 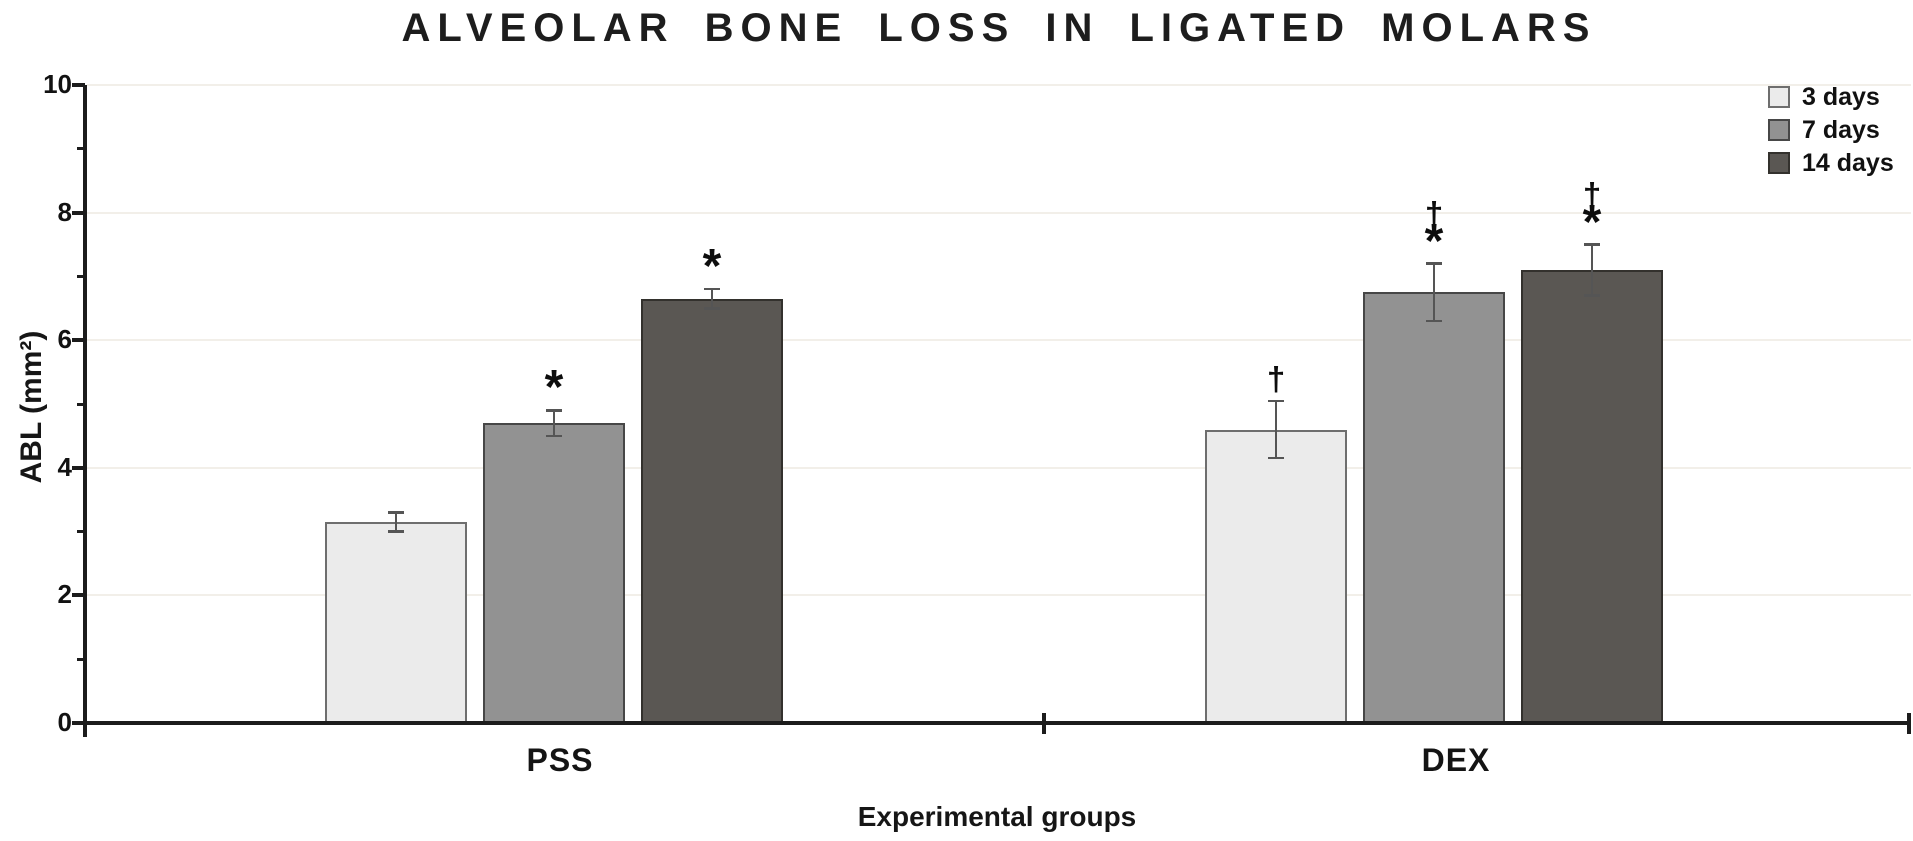 What do you see at coordinates (85, 411) in the screenshot?
I see `y-axis-line` at bounding box center [85, 411].